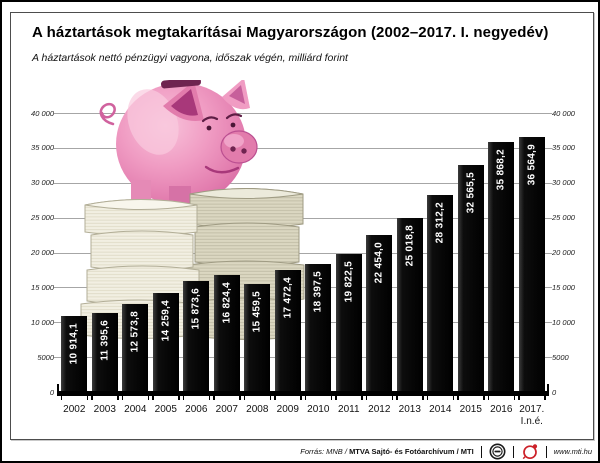  I want to click on bar-value-label: 28 312,2, so click(440, 222).